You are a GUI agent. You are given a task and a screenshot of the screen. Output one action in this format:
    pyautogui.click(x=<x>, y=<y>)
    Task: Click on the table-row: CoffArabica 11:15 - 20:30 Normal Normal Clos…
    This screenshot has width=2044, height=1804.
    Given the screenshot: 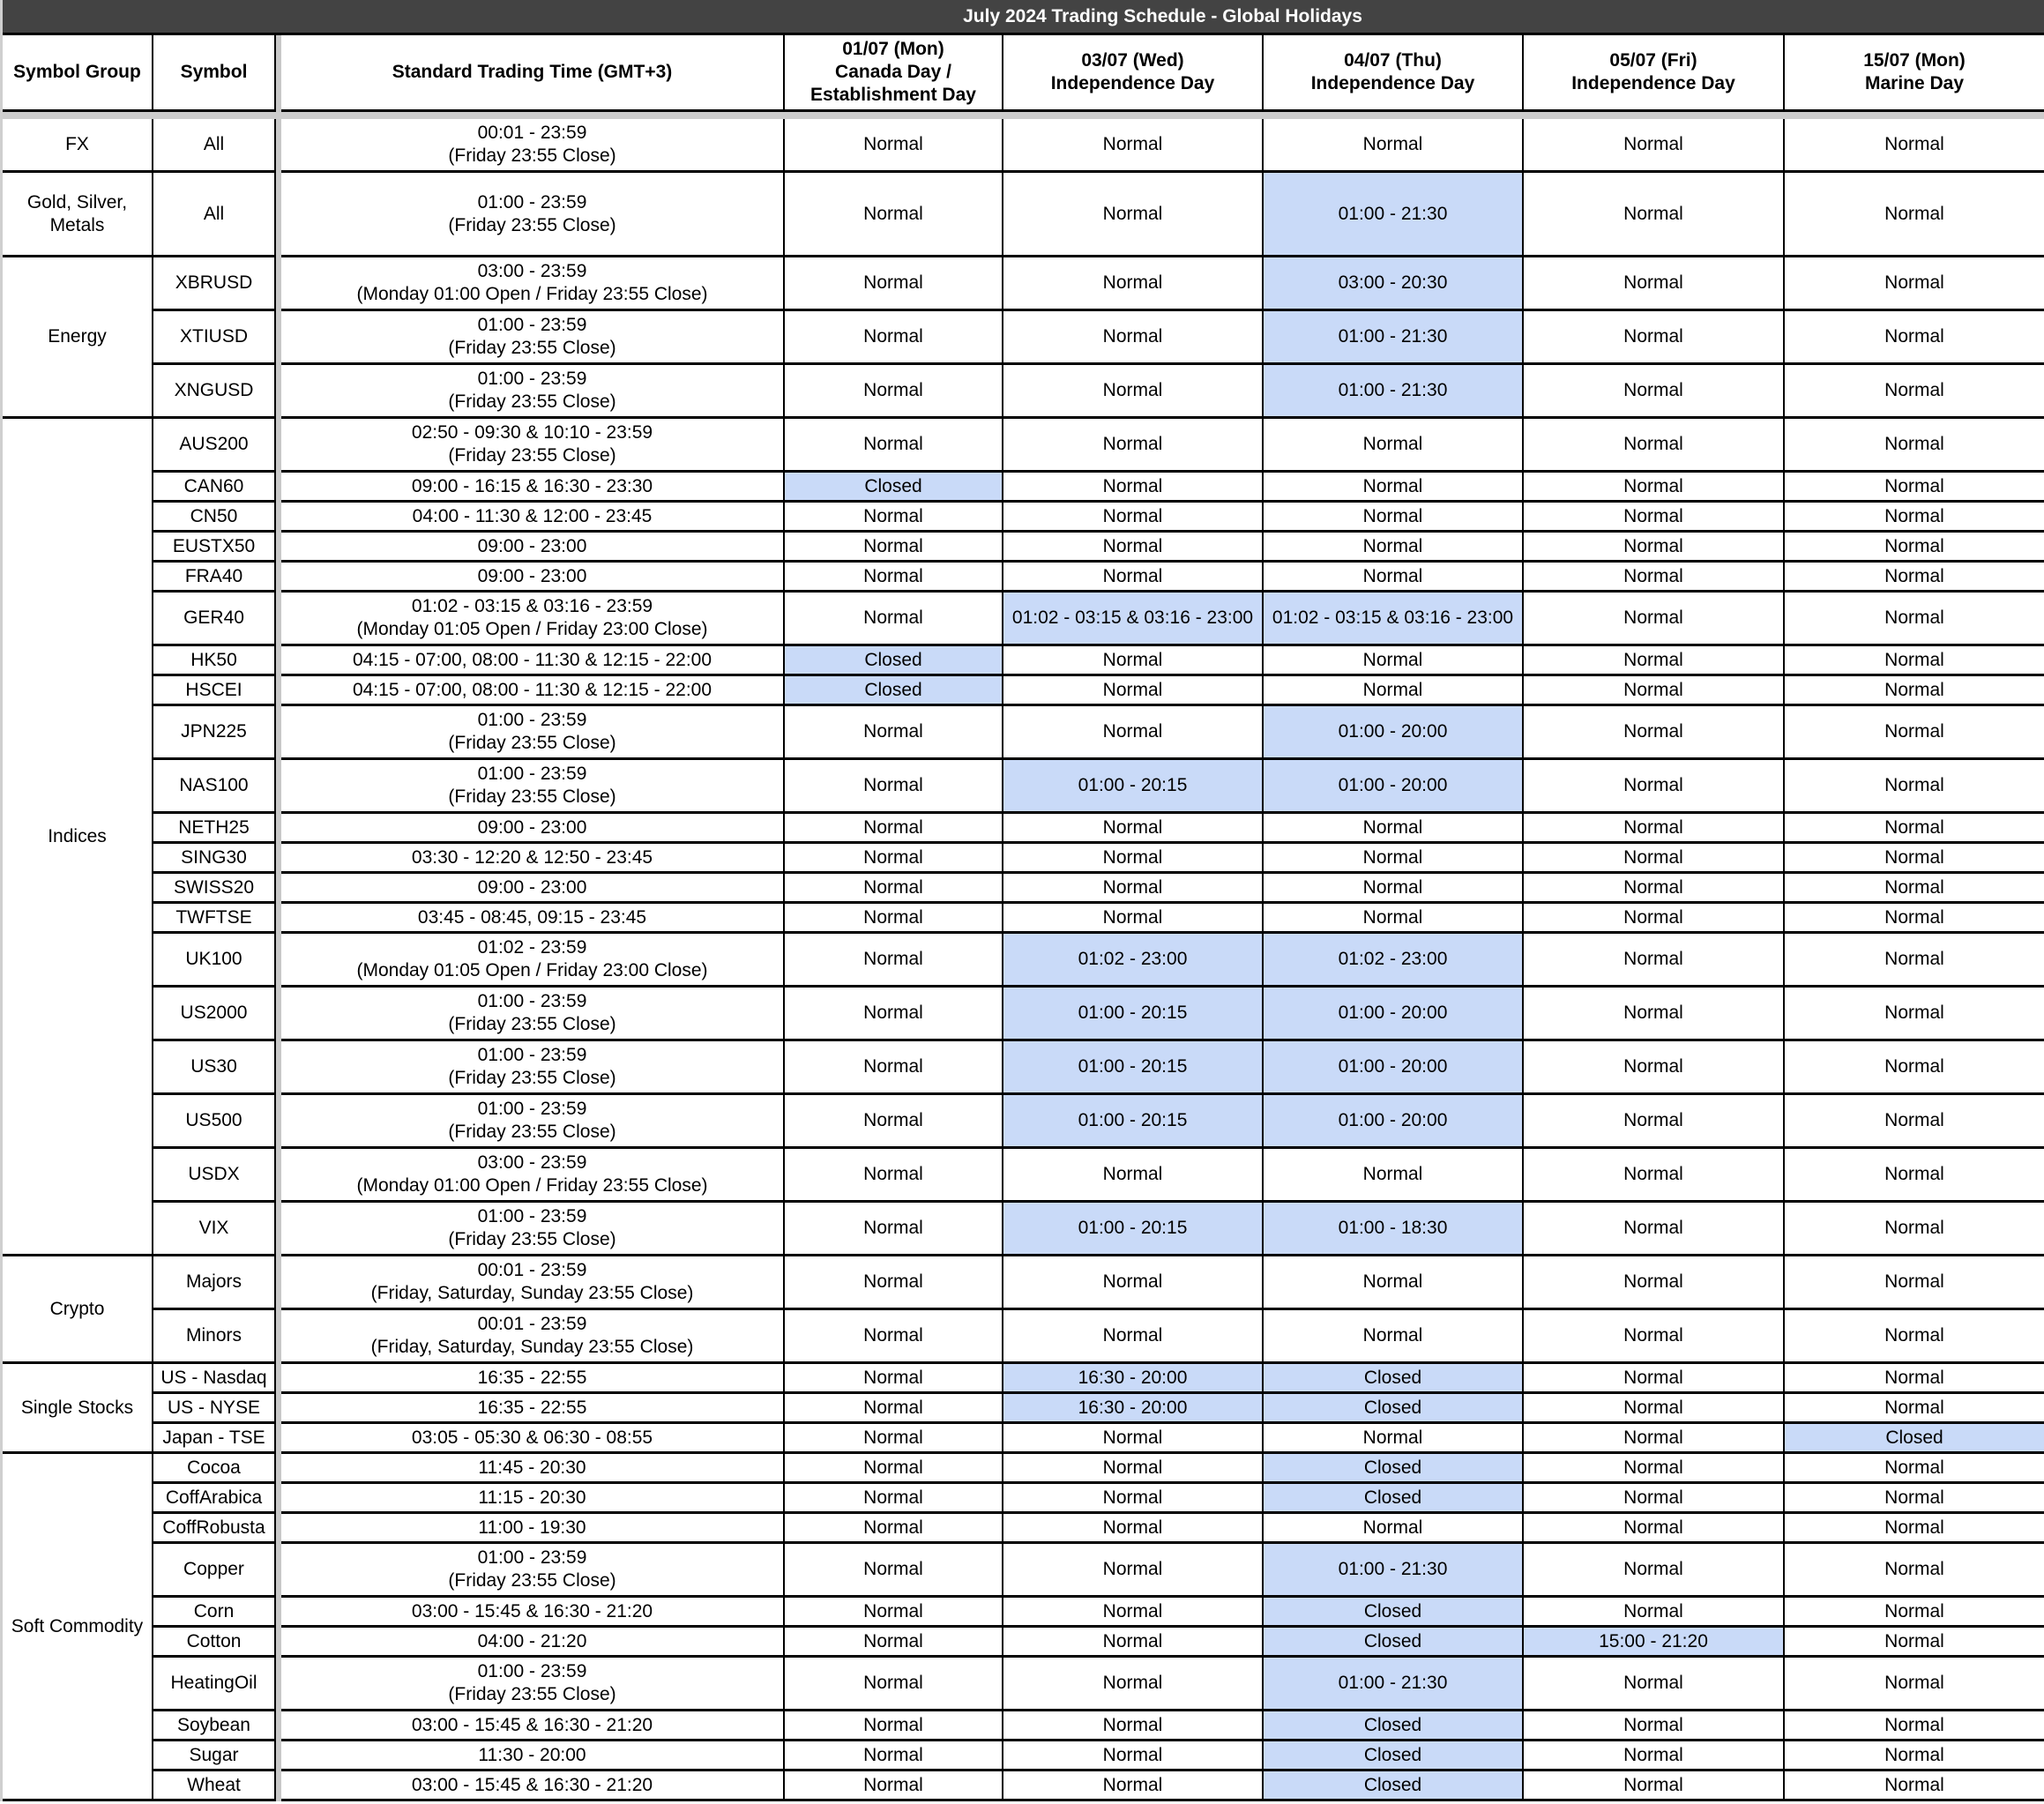 What is the action you would take?
    pyautogui.click(x=1023, y=1499)
    